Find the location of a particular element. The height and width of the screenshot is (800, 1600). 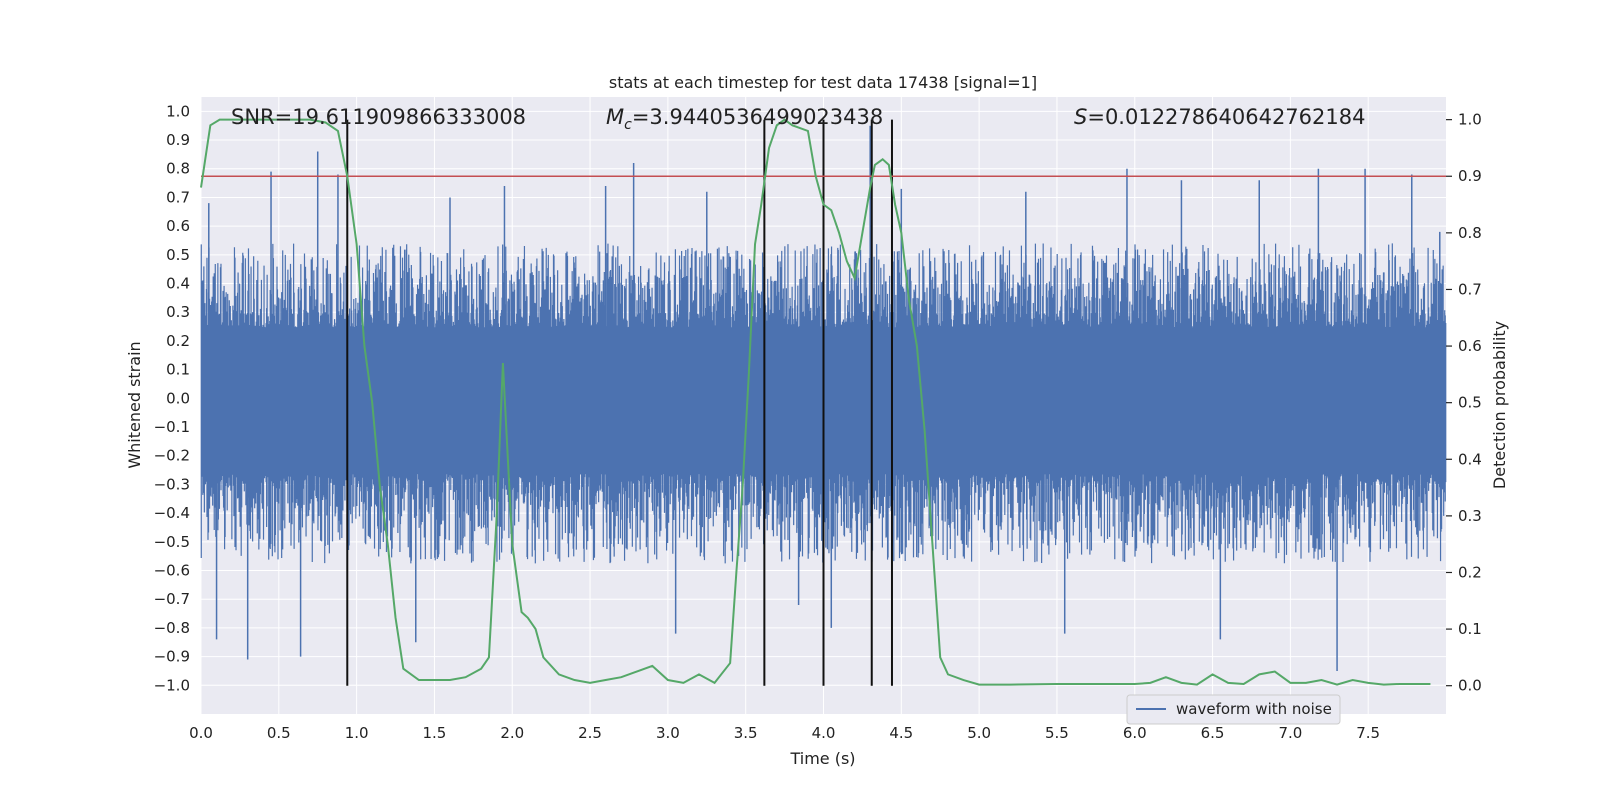

x-tick-label-12: 6.0 is located at coordinates (1135, 733).